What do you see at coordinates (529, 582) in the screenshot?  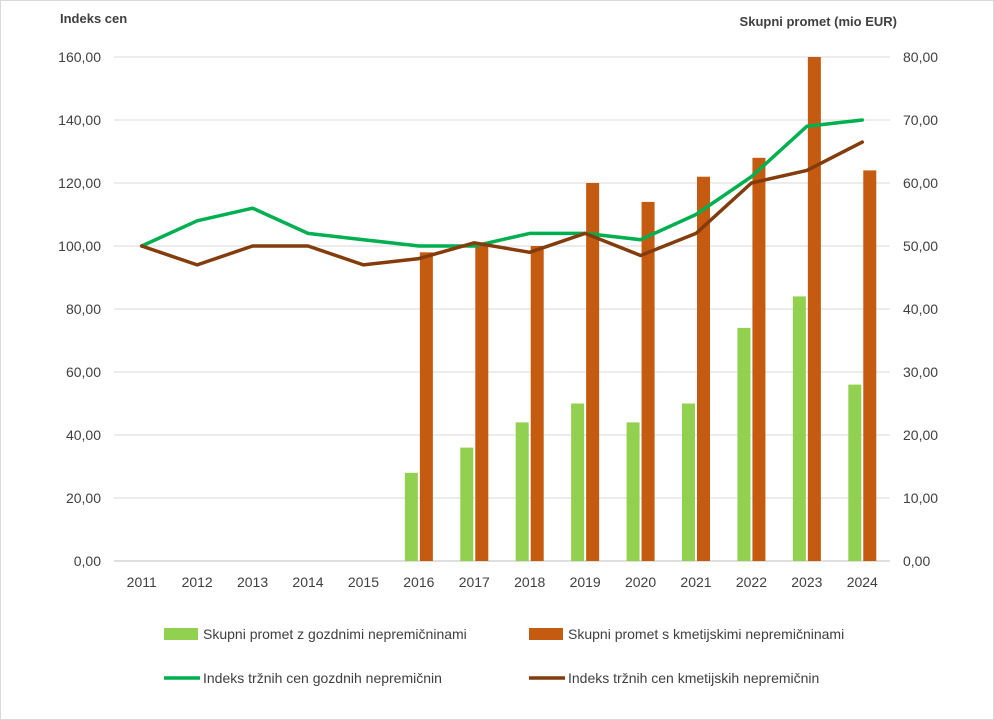 I see `x-tick-label: 2018` at bounding box center [529, 582].